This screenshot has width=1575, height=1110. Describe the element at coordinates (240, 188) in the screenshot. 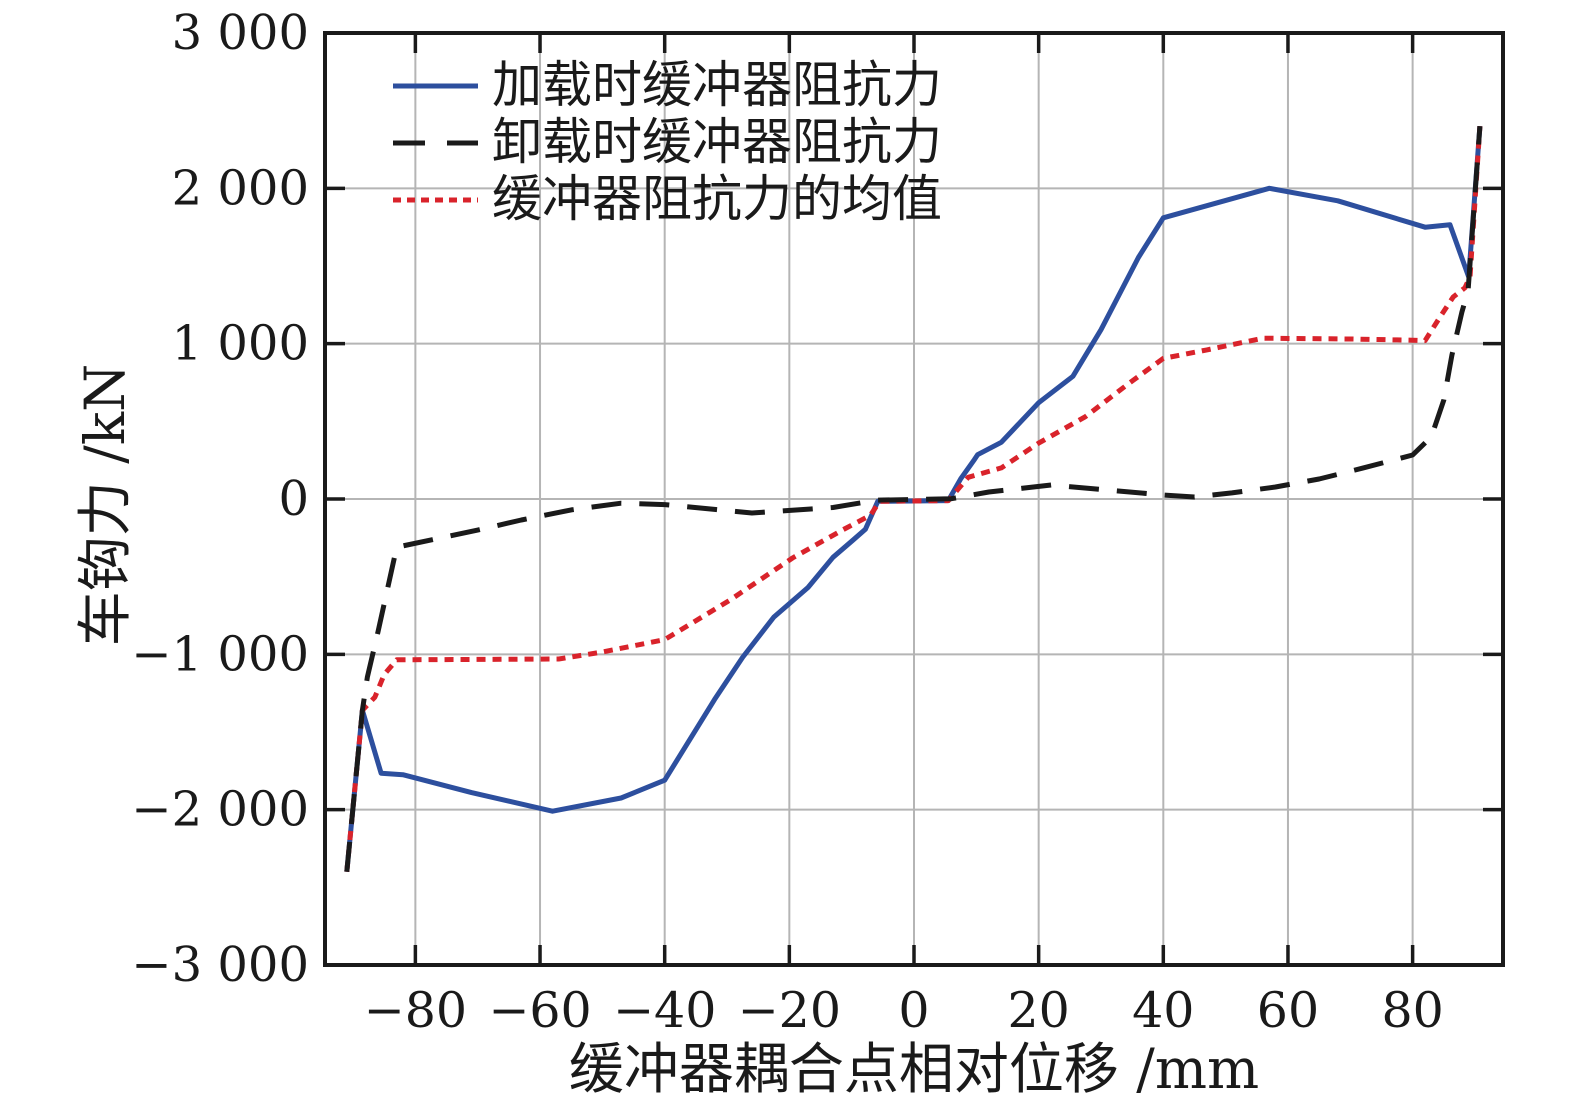

I see `y-tick-label: 2 000` at that location.